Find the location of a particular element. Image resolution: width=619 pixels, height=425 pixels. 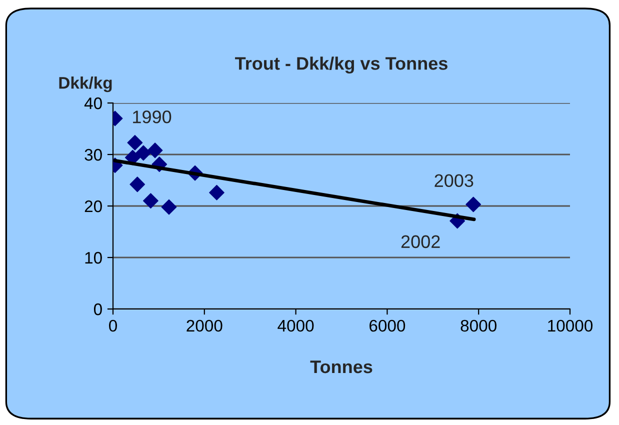

x-tick-label: 2000 is located at coordinates (204, 326).